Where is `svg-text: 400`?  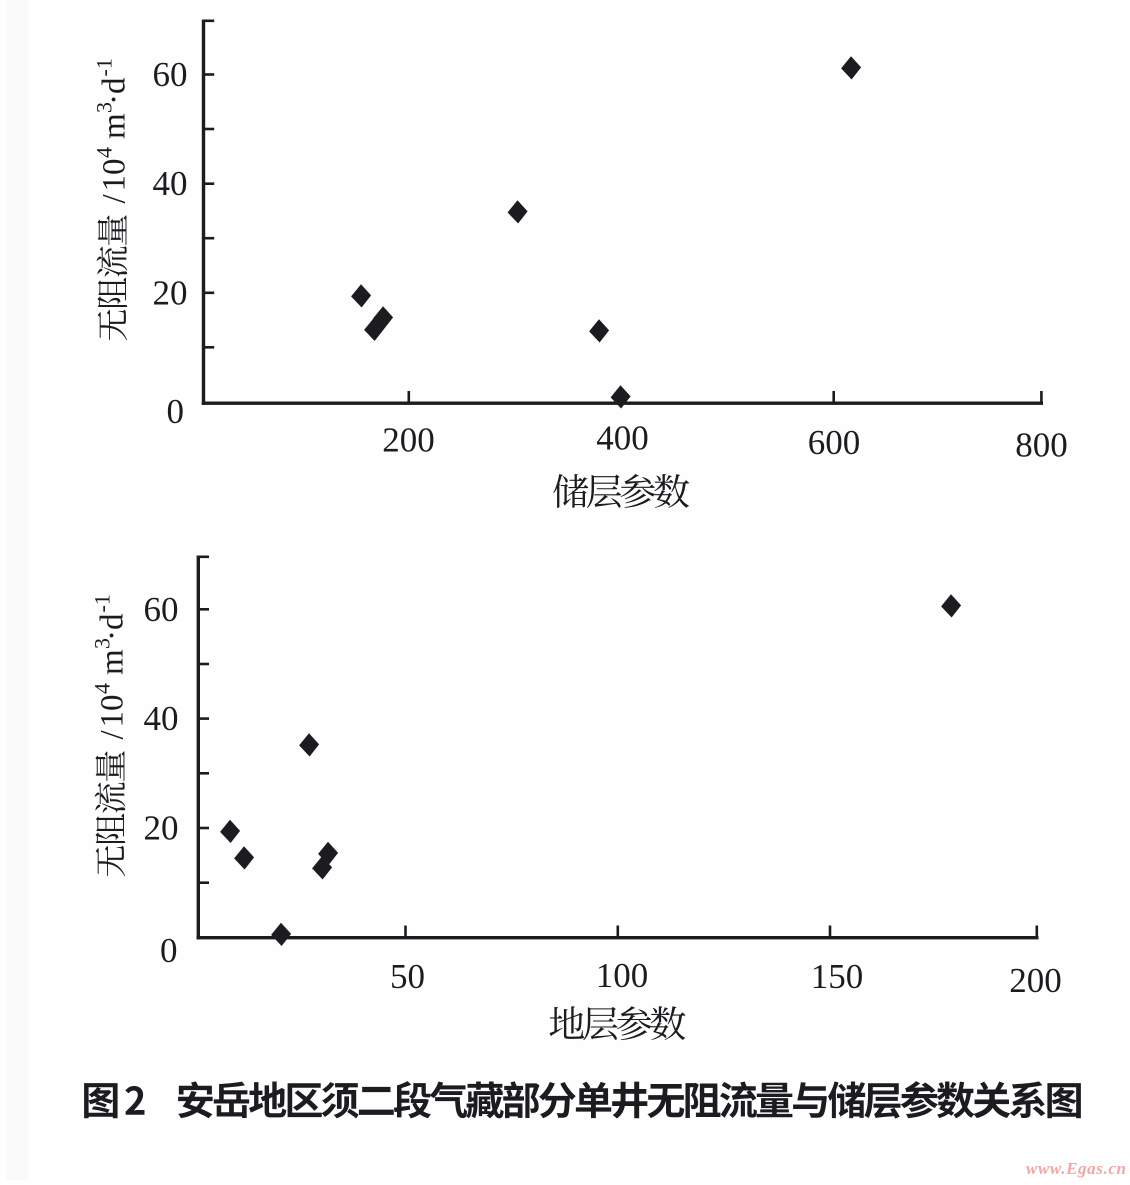 svg-text: 400 is located at coordinates (622, 438).